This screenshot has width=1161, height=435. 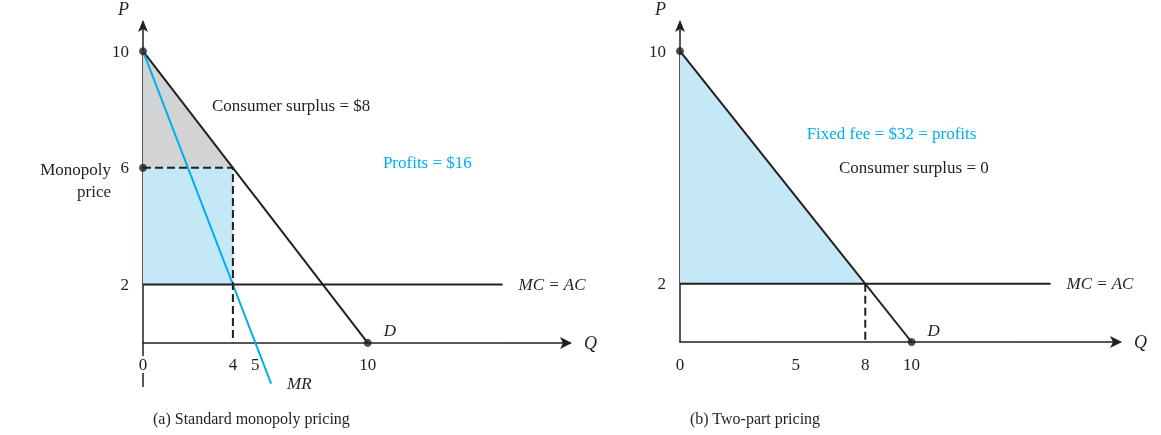 What do you see at coordinates (427, 163) in the screenshot?
I see `text: Profits = $16` at bounding box center [427, 163].